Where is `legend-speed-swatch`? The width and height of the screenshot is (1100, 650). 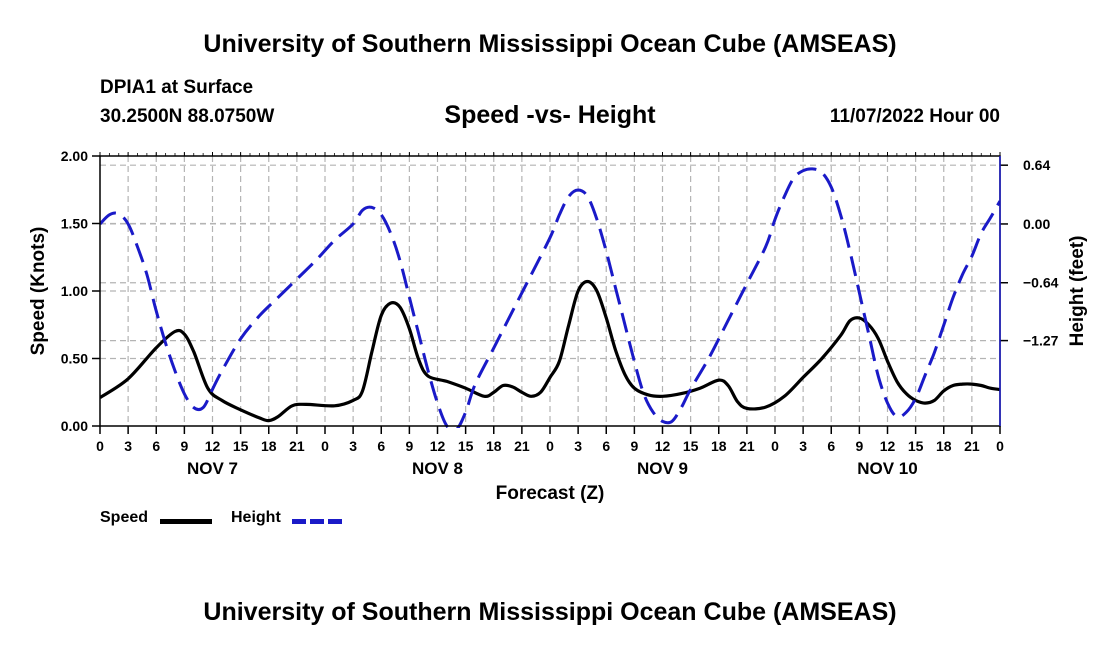
legend-speed-swatch is located at coordinates (186, 521).